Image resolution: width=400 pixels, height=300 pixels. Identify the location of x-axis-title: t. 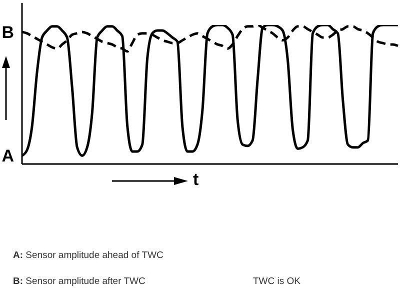
(196, 180).